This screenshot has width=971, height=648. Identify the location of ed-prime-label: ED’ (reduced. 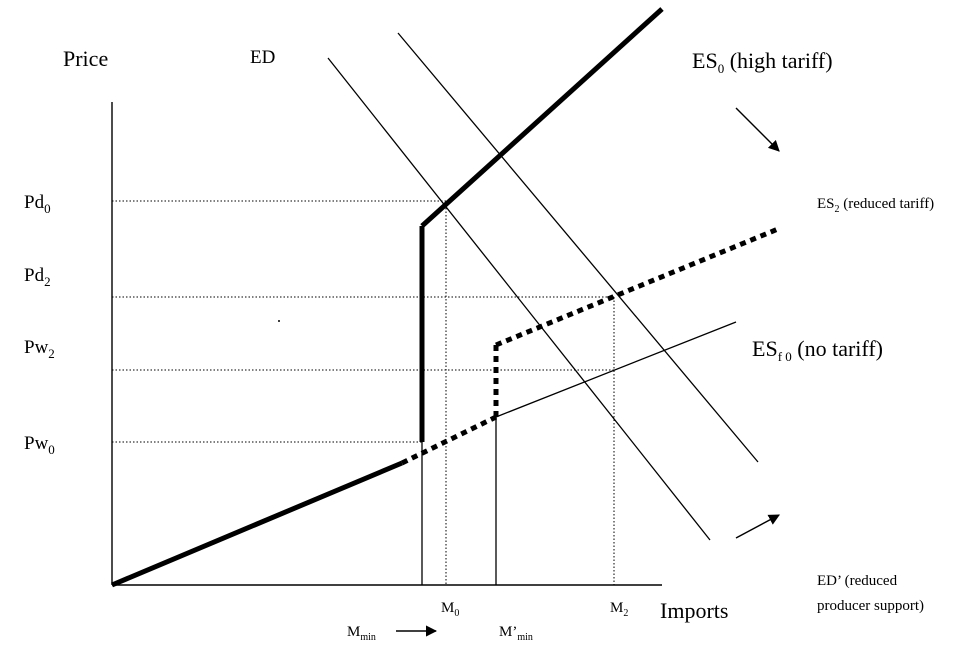
(857, 581).